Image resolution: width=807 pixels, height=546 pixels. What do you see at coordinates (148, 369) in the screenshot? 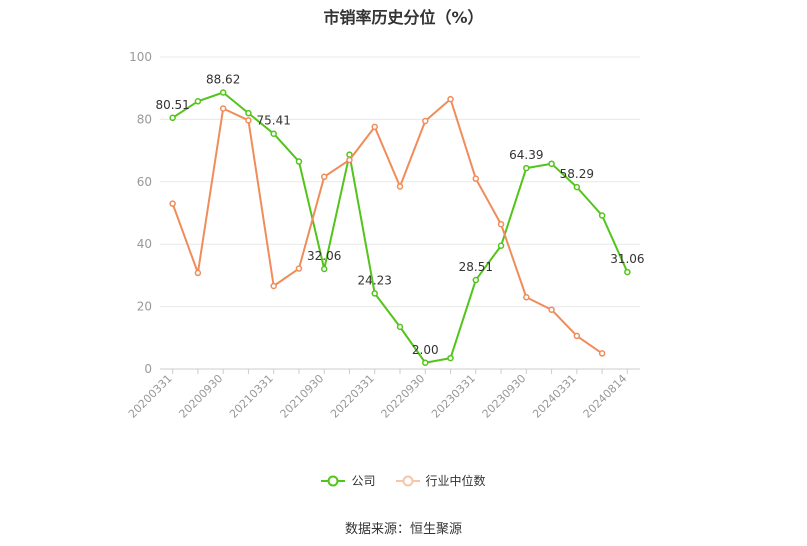
I see `y-tick-label: 0` at bounding box center [148, 369].